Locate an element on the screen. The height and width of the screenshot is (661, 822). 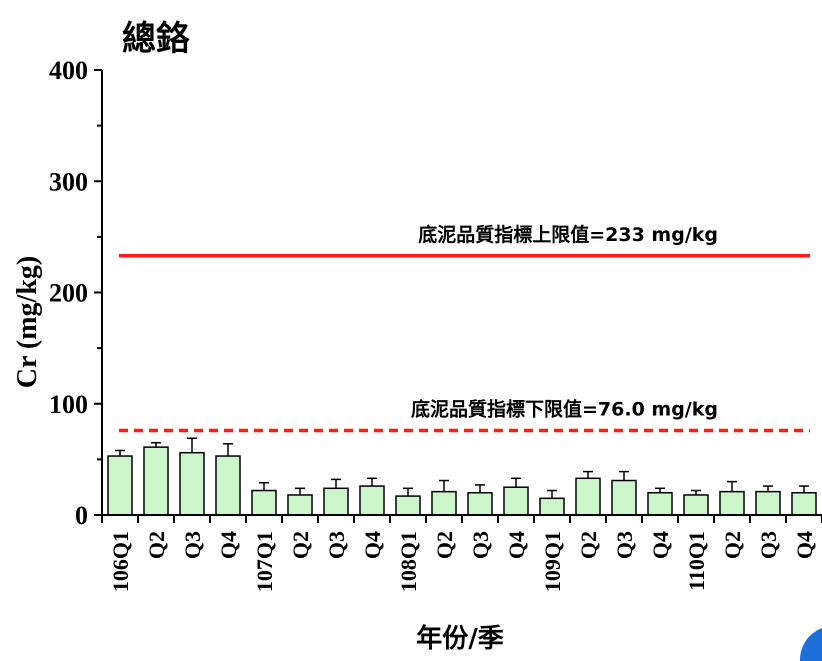
corner-decoration is located at coordinates (810, 644).